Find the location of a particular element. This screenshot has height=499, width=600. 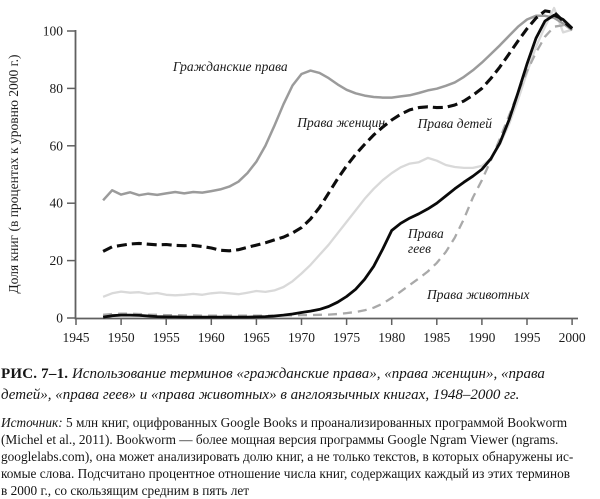

x-tick-label: 1990 is located at coordinates (481, 337).